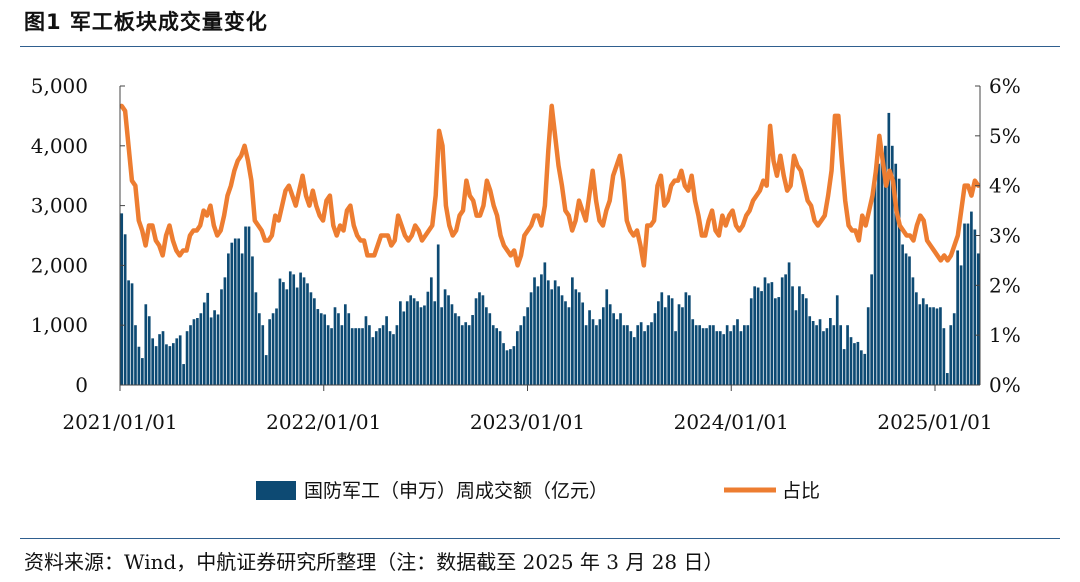 The width and height of the screenshot is (1080, 582). I want to click on left-tick-label: 5,000, so click(59, 86).